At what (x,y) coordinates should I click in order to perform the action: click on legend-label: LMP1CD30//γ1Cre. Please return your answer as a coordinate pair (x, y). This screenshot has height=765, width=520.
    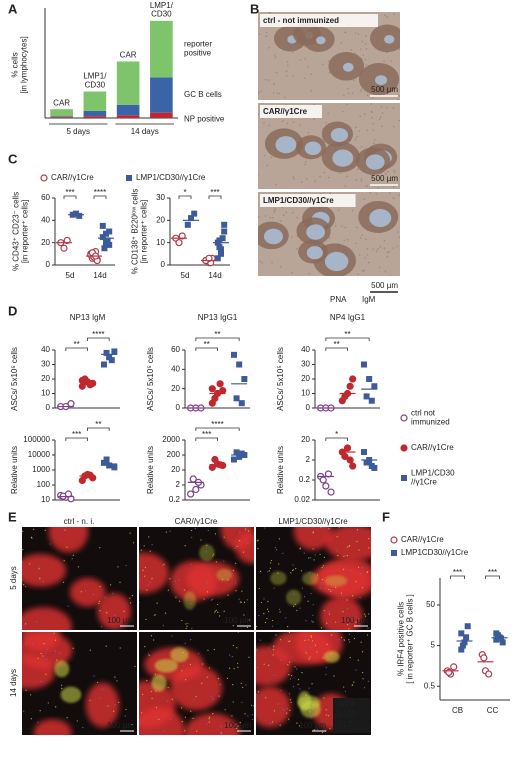
    Looking at the image, I should click on (435, 552).